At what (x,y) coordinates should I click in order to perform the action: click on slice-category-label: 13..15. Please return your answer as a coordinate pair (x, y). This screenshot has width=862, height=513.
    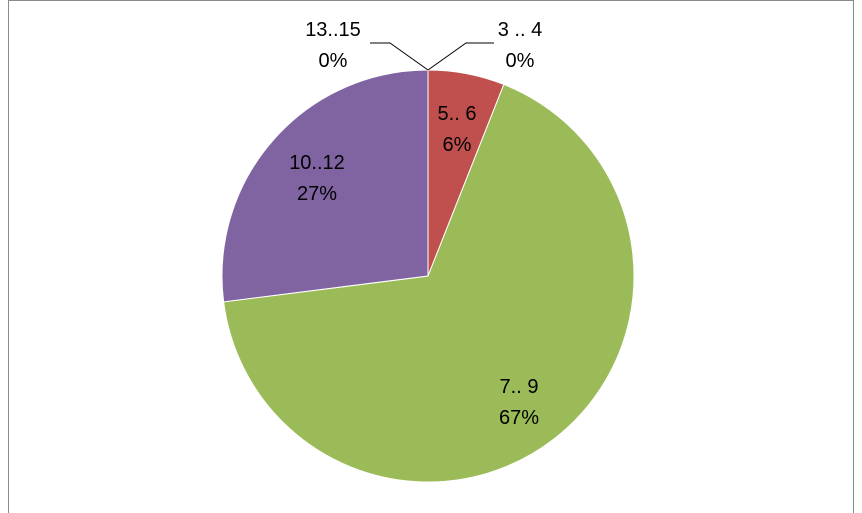
    Looking at the image, I should click on (333, 30).